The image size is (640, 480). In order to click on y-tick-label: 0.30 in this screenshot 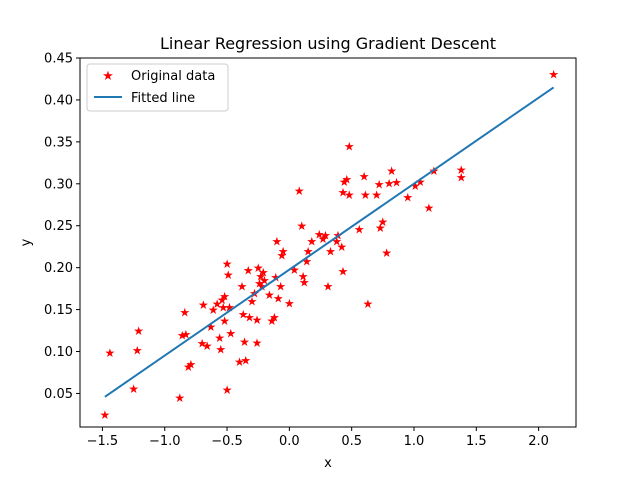, I will do `click(58, 184)`.